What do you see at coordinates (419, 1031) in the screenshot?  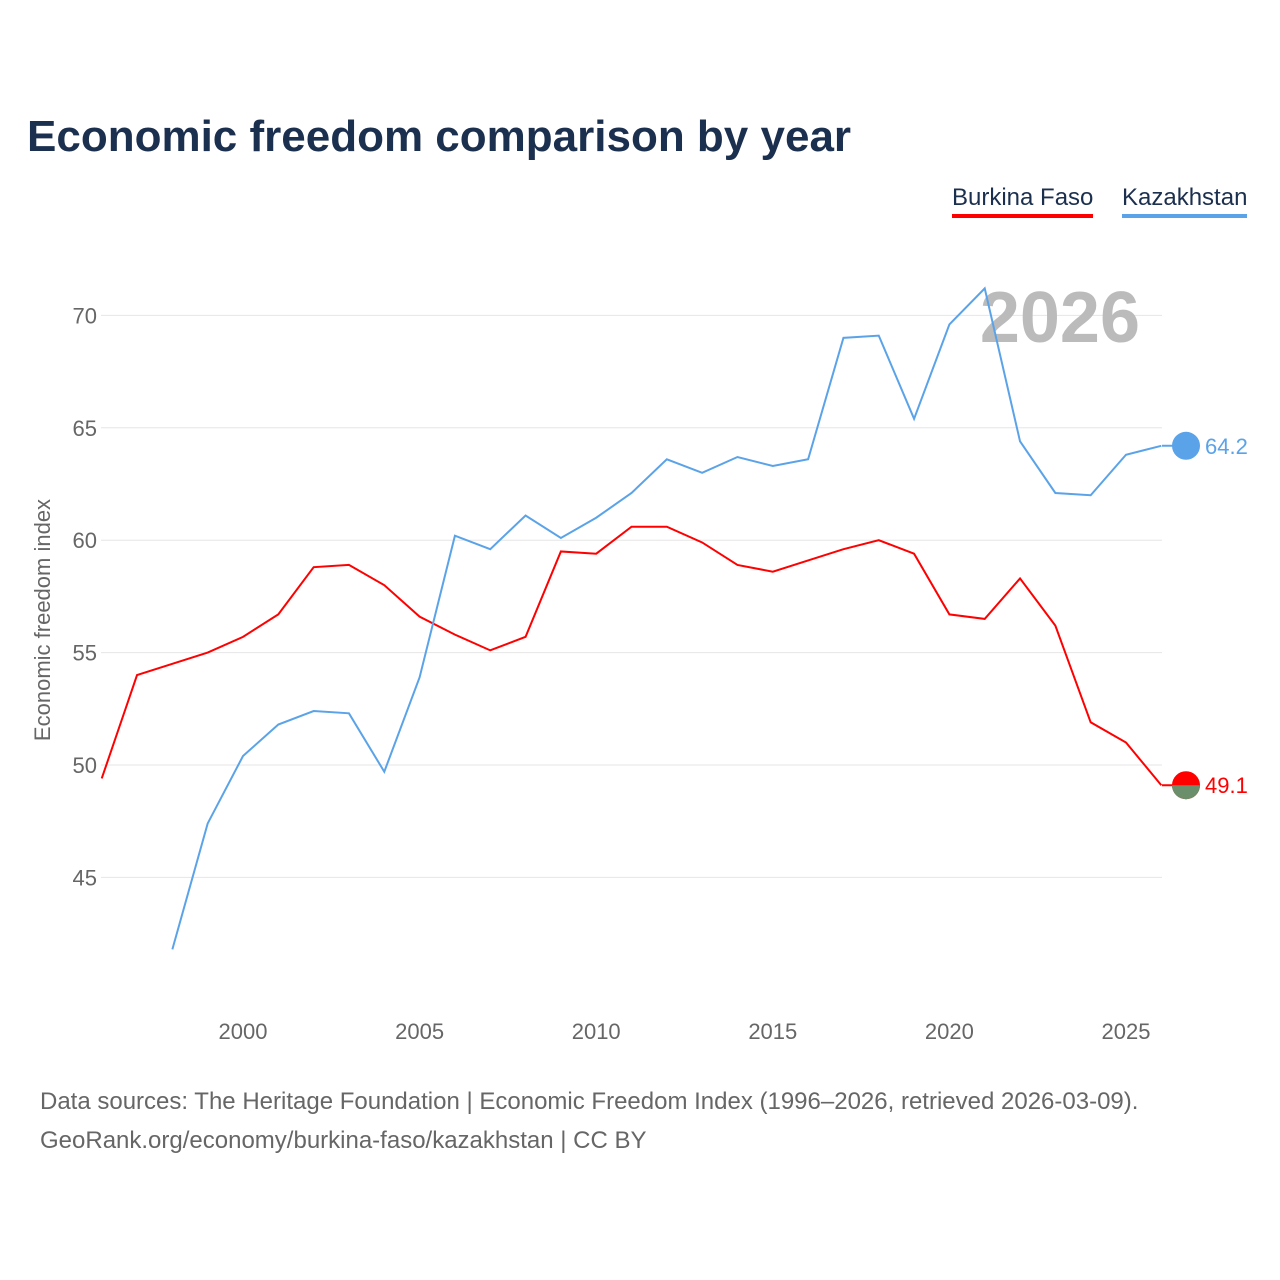 I see `x-tick-label: 2005` at bounding box center [419, 1031].